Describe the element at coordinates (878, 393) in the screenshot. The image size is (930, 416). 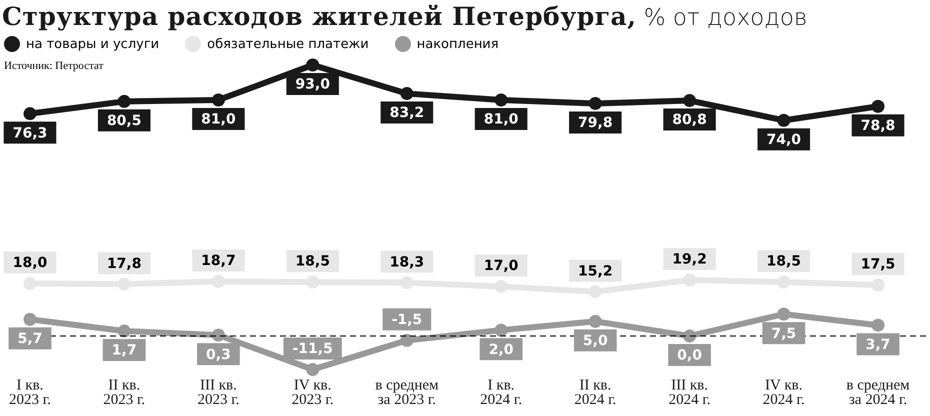
I see `x-tick-label: в среднем за 2024 г.` at that location.